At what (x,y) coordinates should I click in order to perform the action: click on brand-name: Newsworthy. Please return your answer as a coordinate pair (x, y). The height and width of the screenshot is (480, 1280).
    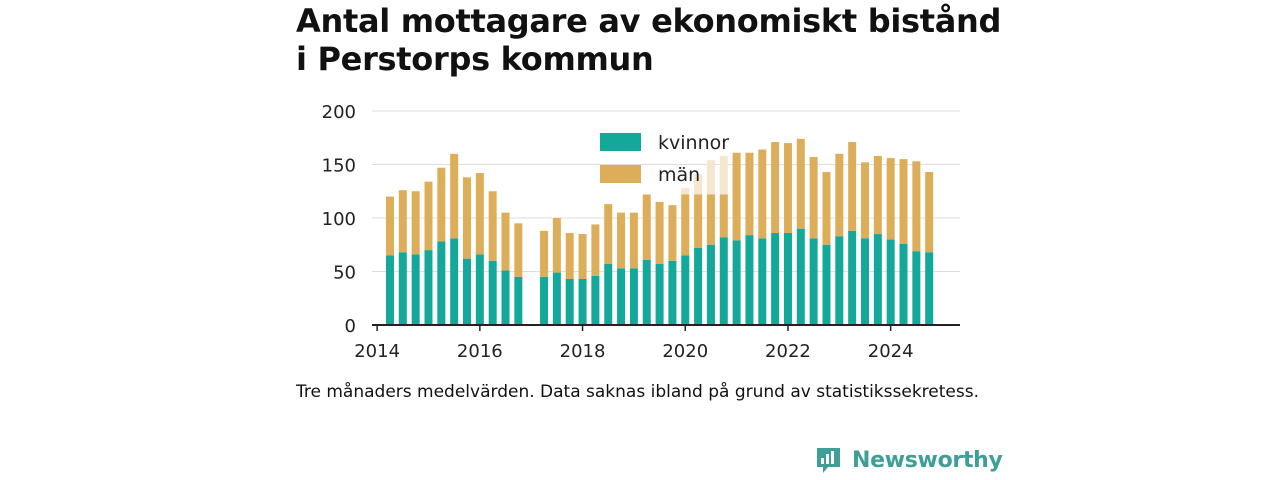
    Looking at the image, I should click on (927, 460).